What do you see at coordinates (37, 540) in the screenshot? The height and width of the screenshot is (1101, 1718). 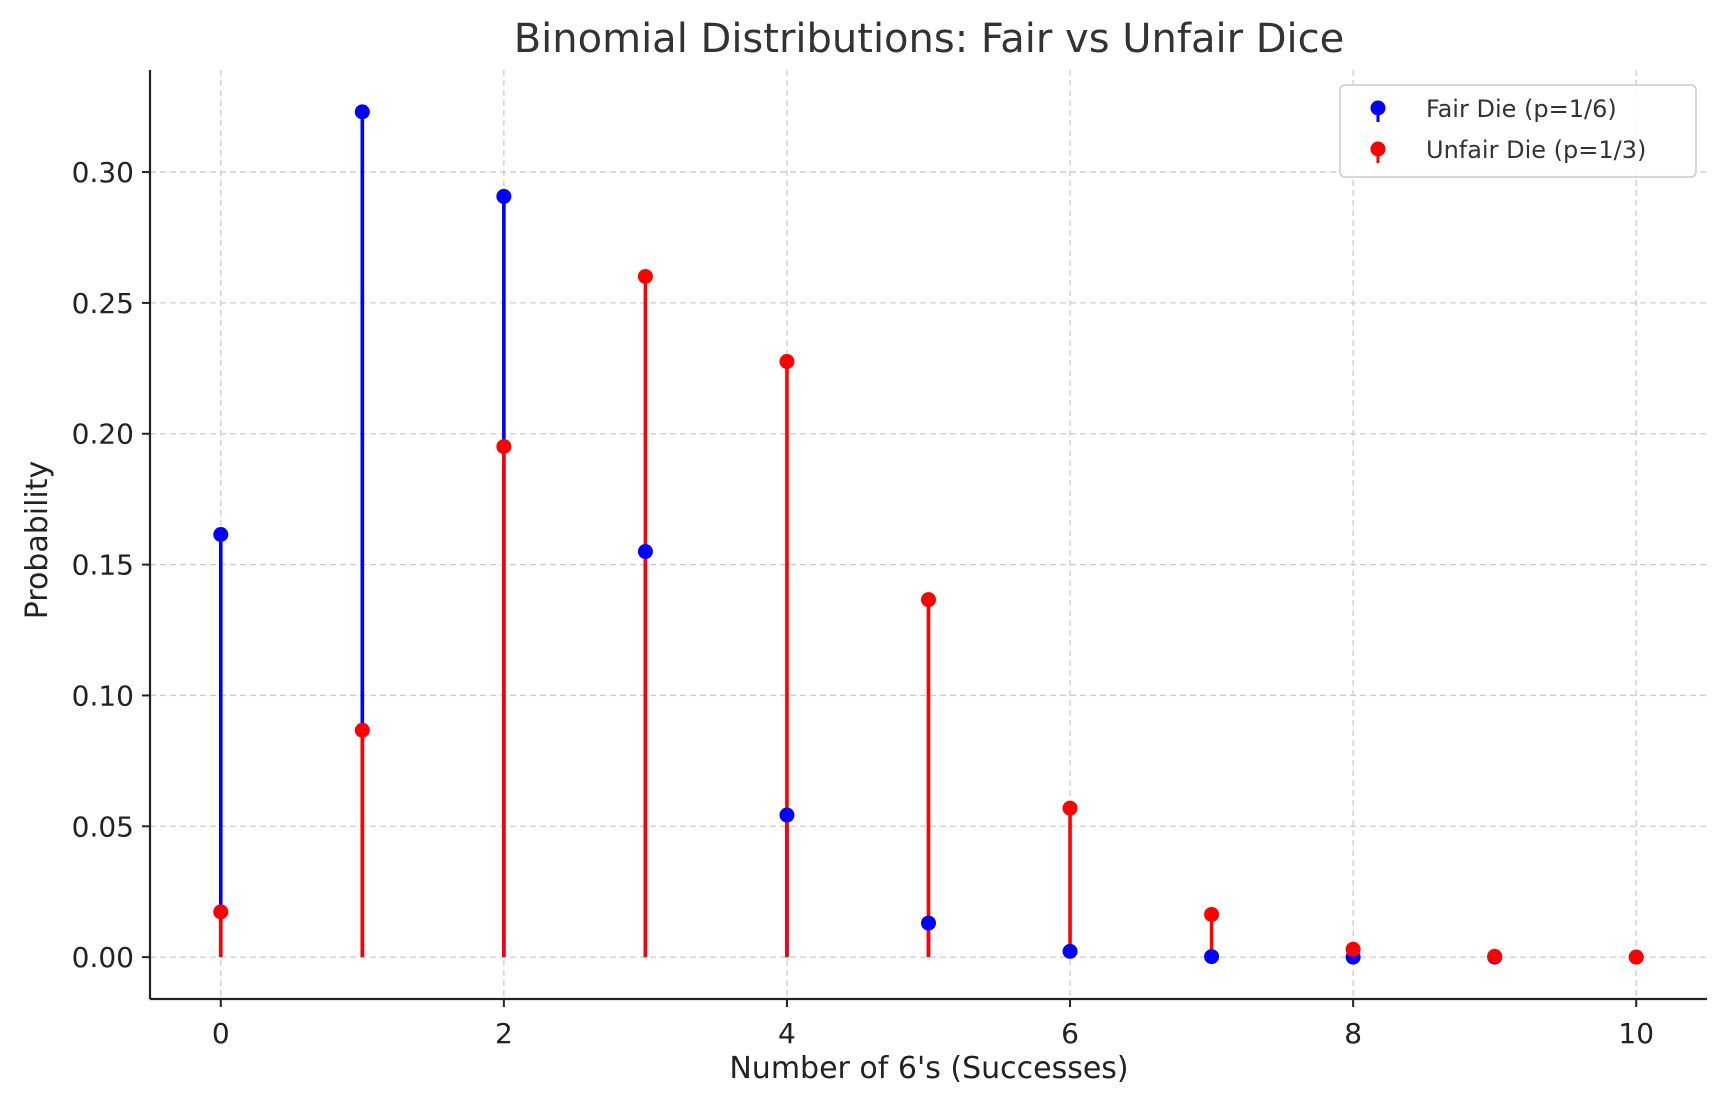 I see `y-axis-label: Probability` at bounding box center [37, 540].